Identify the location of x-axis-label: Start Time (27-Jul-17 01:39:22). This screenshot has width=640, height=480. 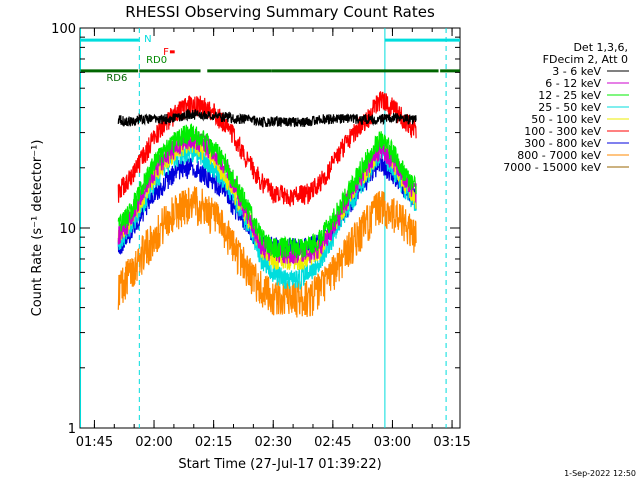
(279, 464).